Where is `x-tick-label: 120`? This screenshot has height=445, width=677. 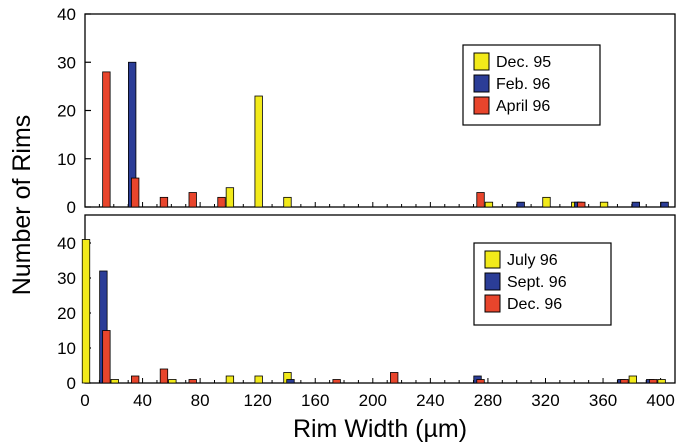 x-tick-label: 120 is located at coordinates (257, 400).